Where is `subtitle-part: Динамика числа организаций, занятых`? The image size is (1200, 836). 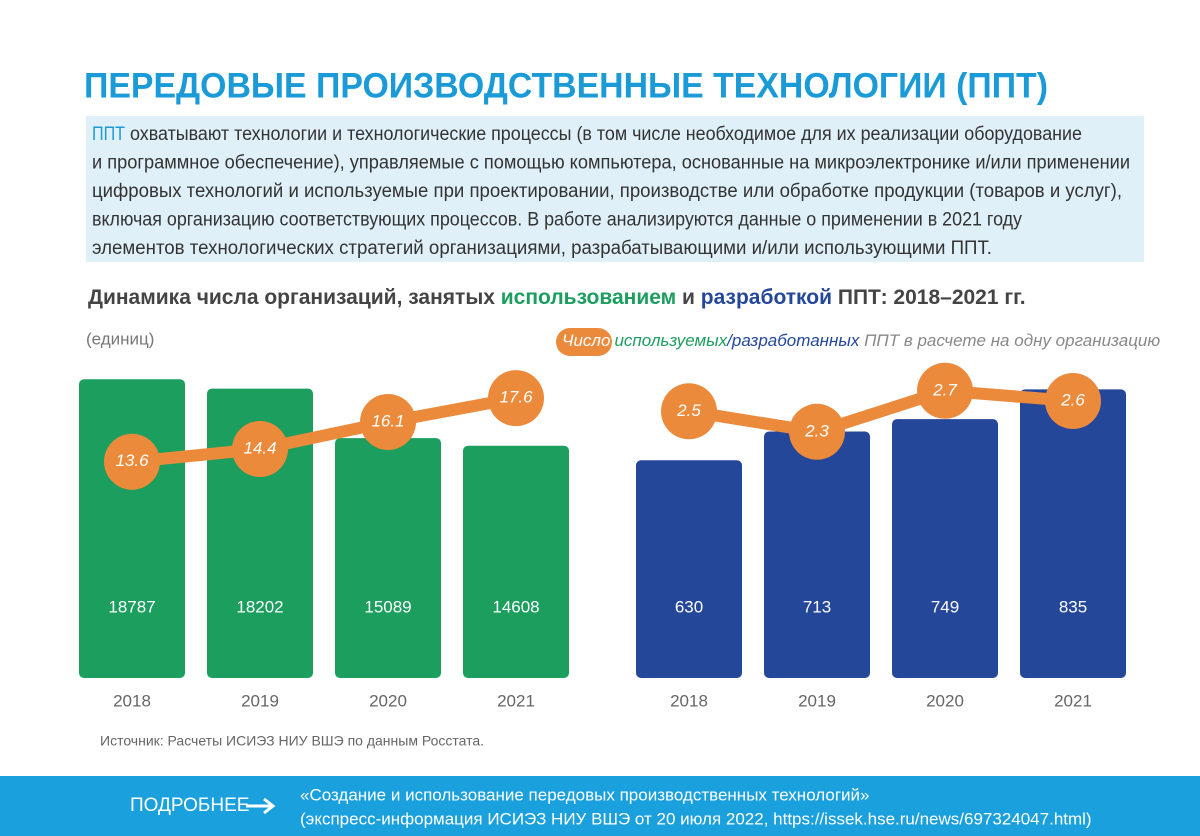
subtitle-part: Динамика числа организаций, занятых is located at coordinates (294, 297).